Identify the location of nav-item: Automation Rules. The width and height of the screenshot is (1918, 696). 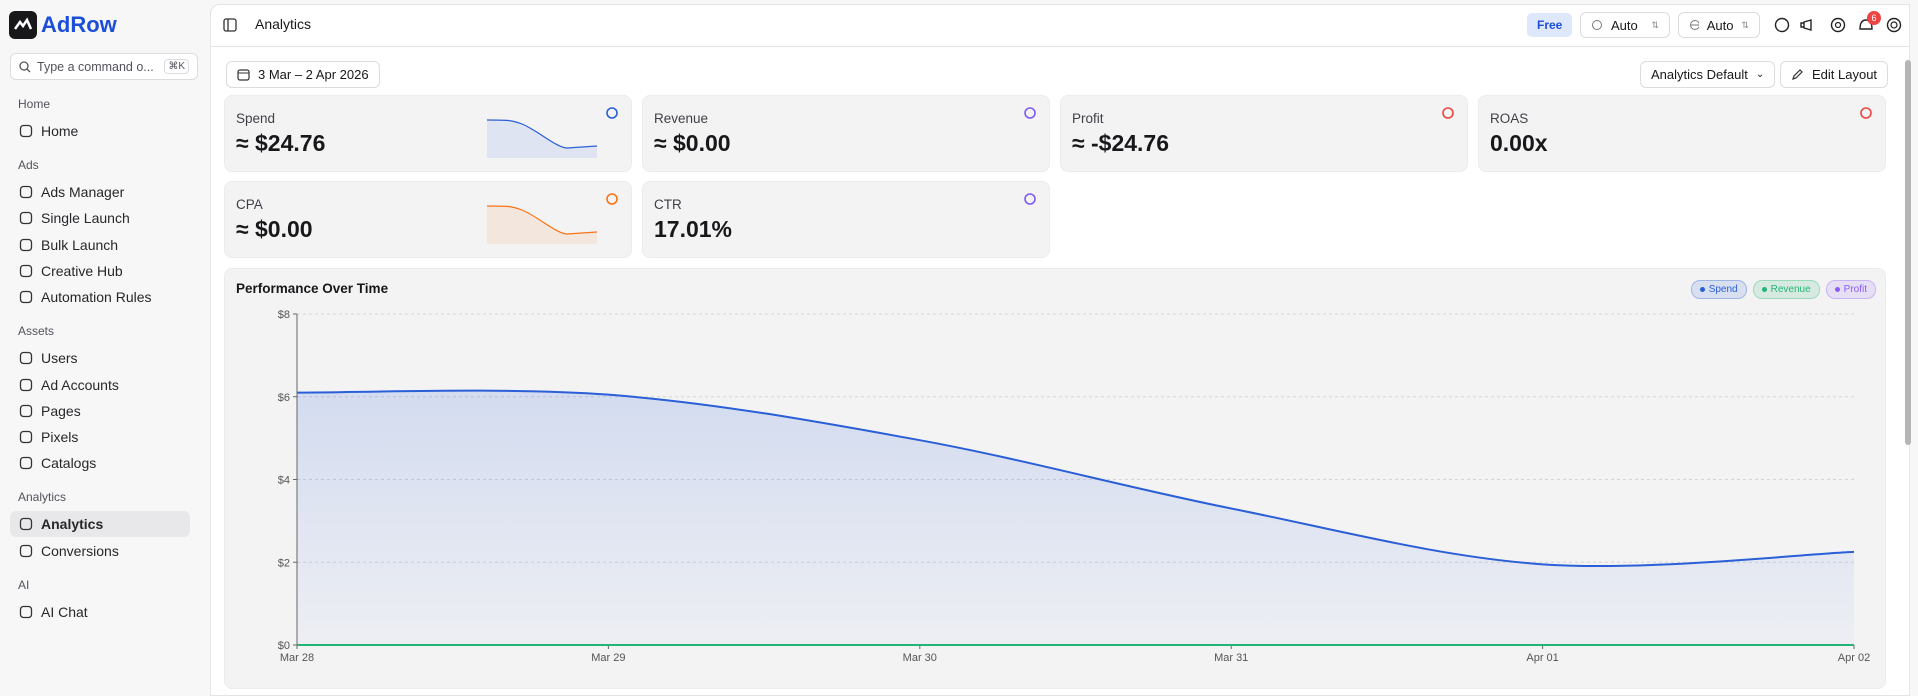
(100, 297).